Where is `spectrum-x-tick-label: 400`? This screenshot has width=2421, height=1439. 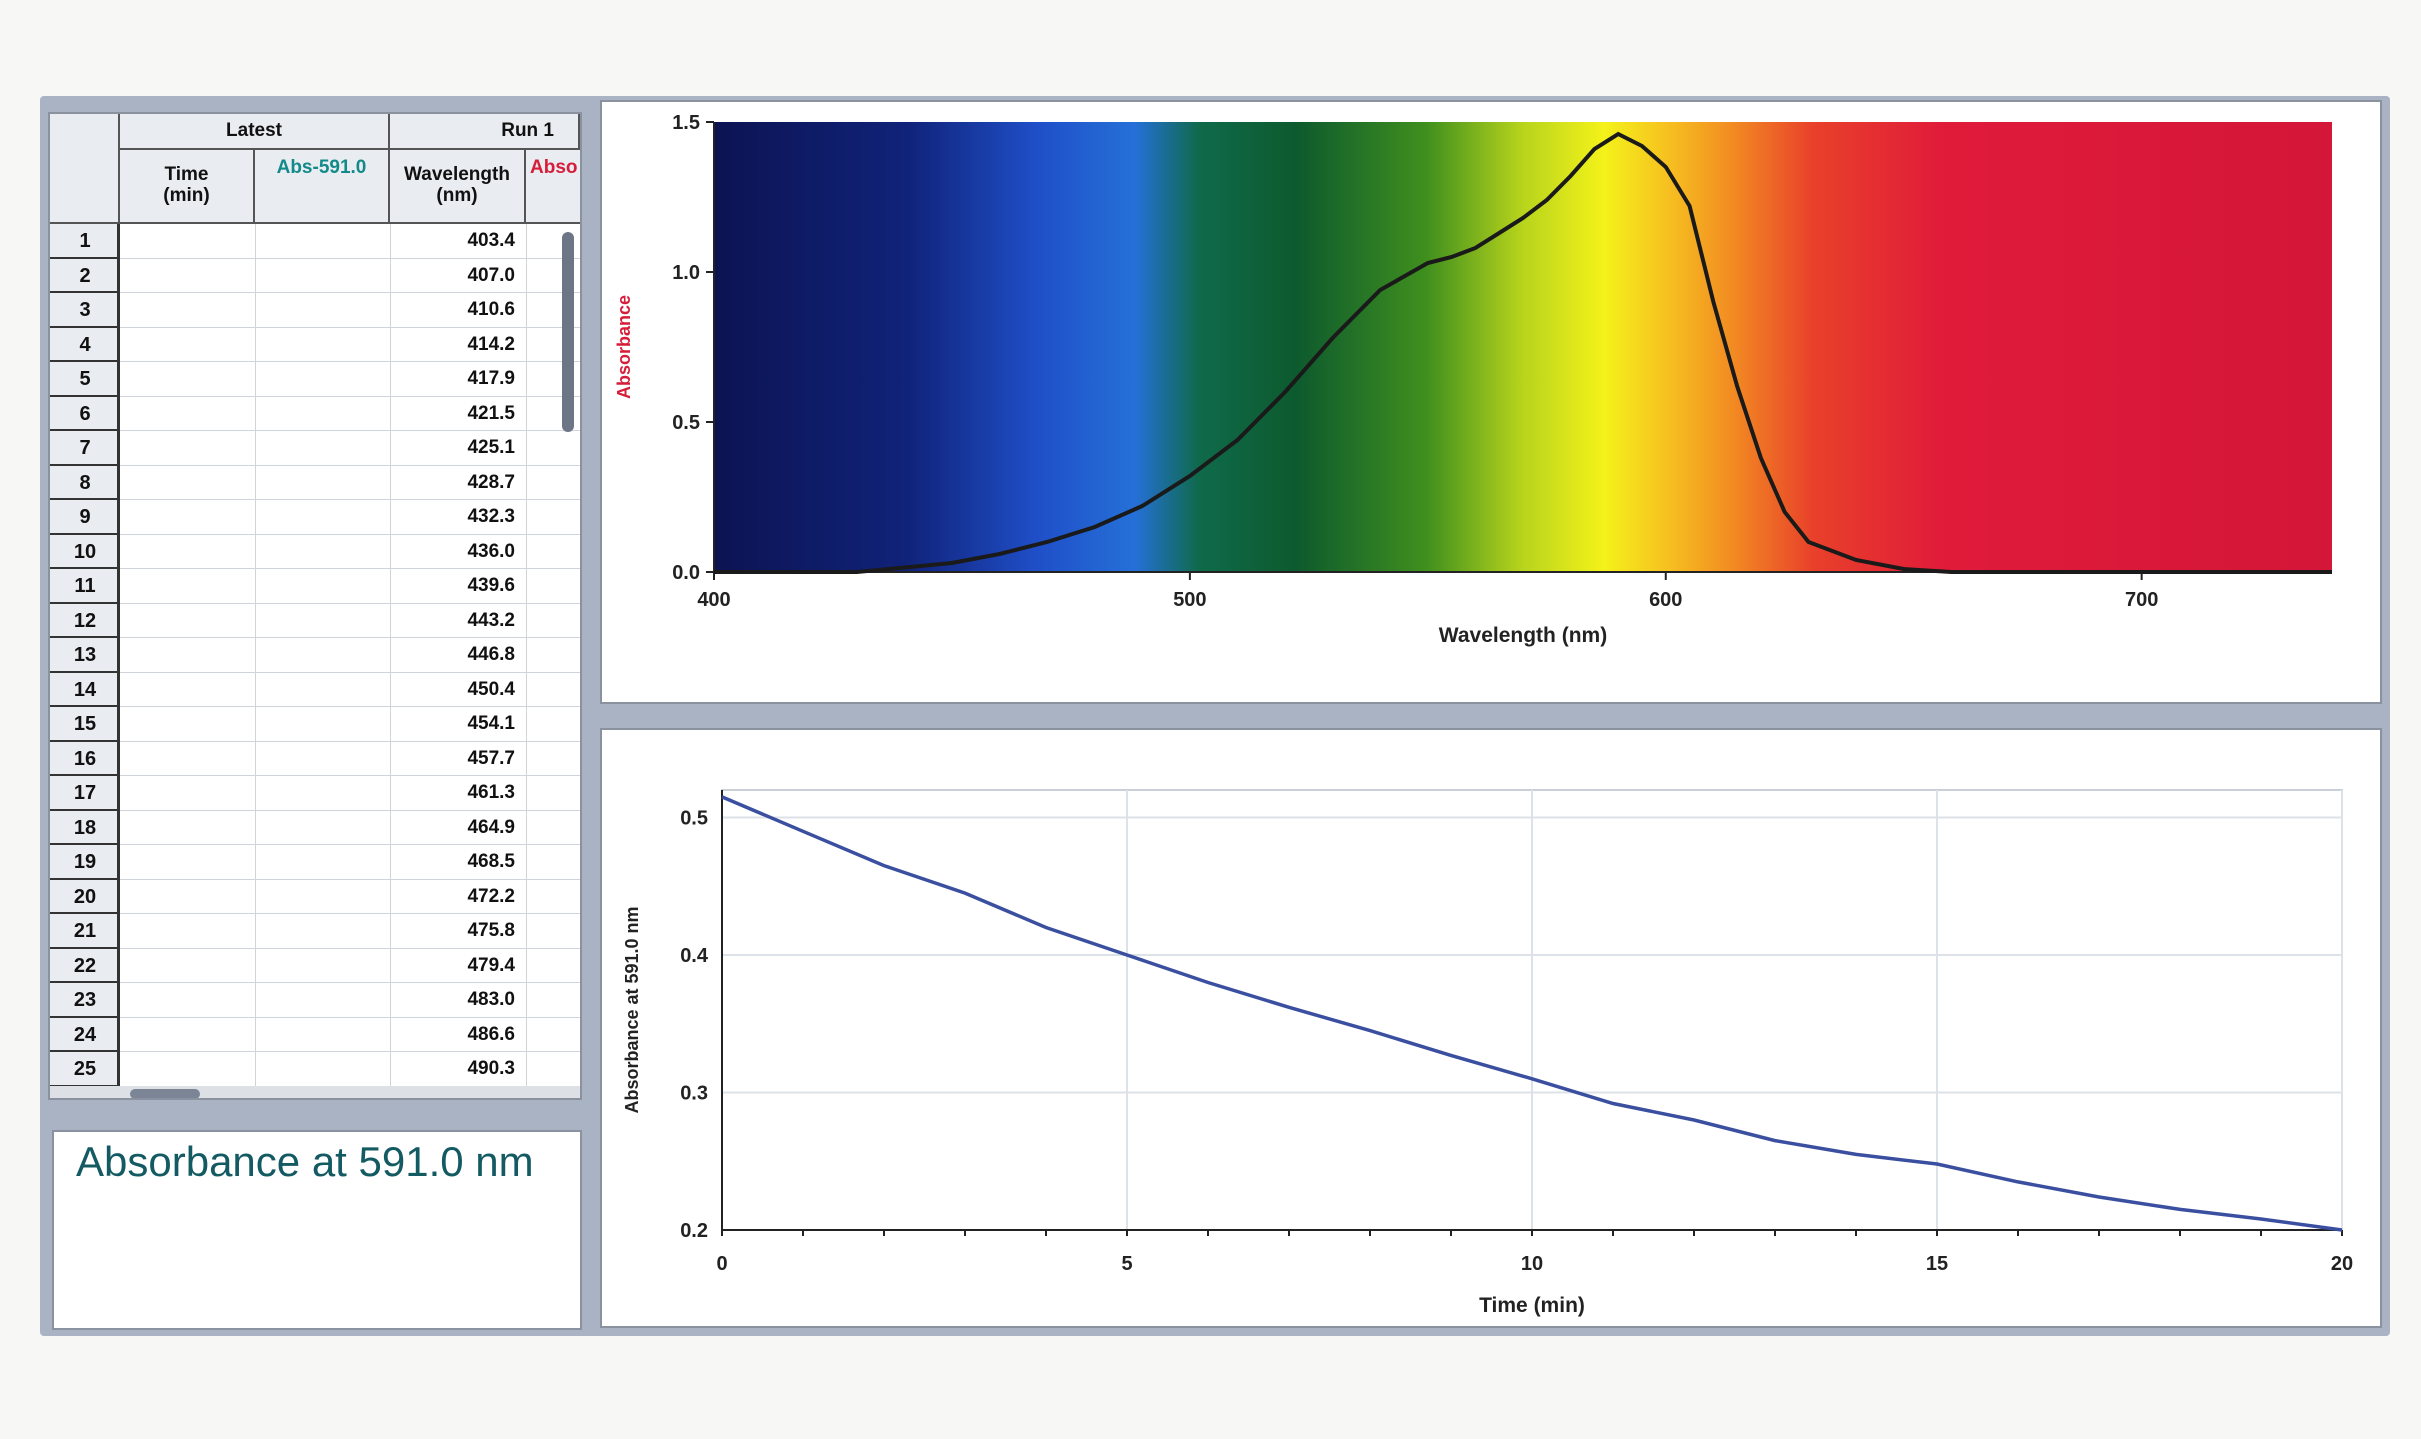 spectrum-x-tick-label: 400 is located at coordinates (713, 600).